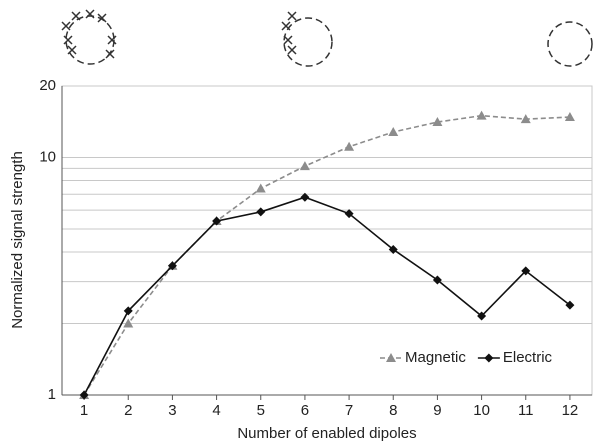 This screenshot has width=598, height=447. I want to click on x-tick-label: 5, so click(261, 410).